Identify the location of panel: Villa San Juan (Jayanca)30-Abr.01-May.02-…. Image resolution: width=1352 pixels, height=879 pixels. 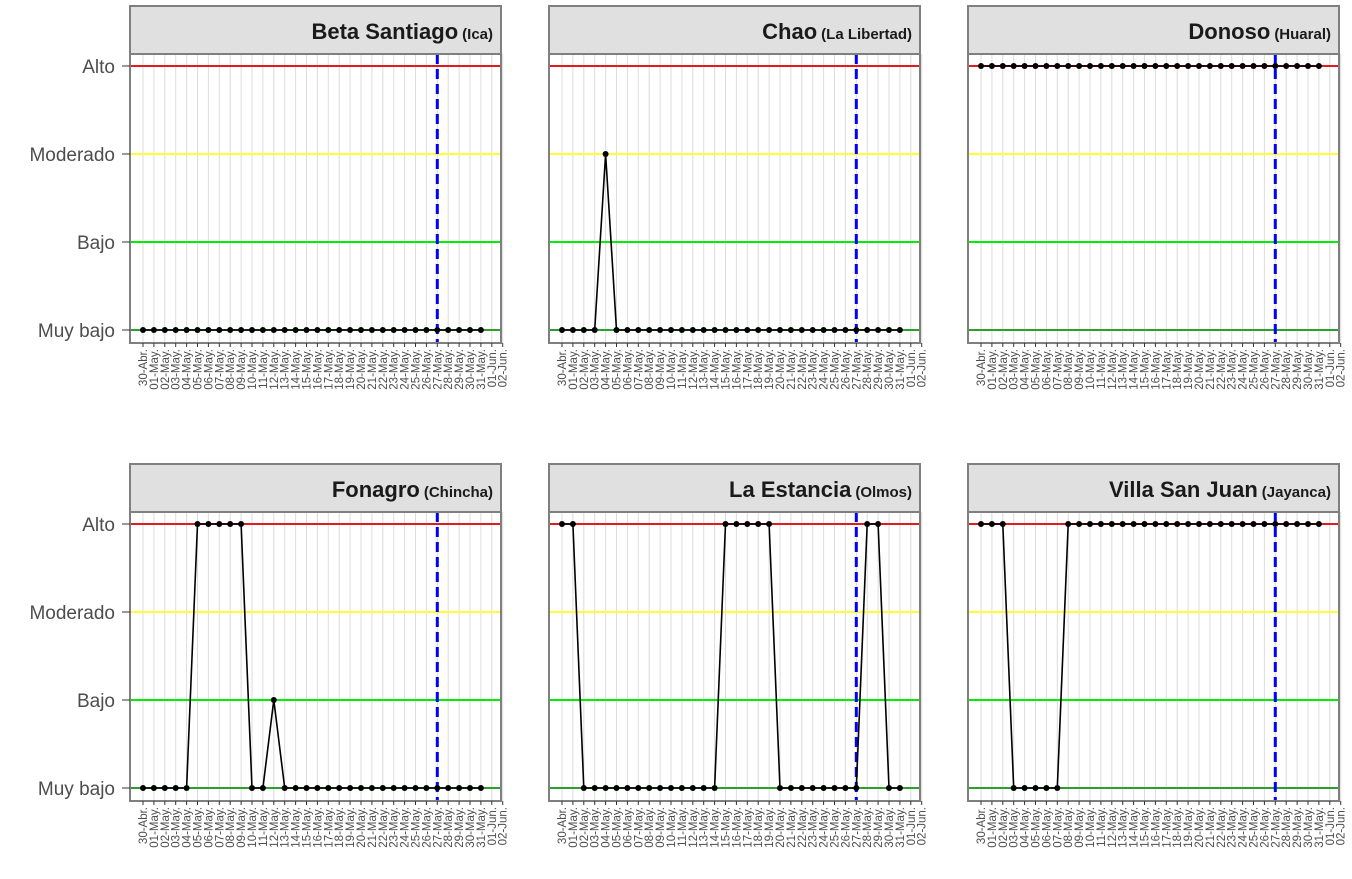
(1158, 656).